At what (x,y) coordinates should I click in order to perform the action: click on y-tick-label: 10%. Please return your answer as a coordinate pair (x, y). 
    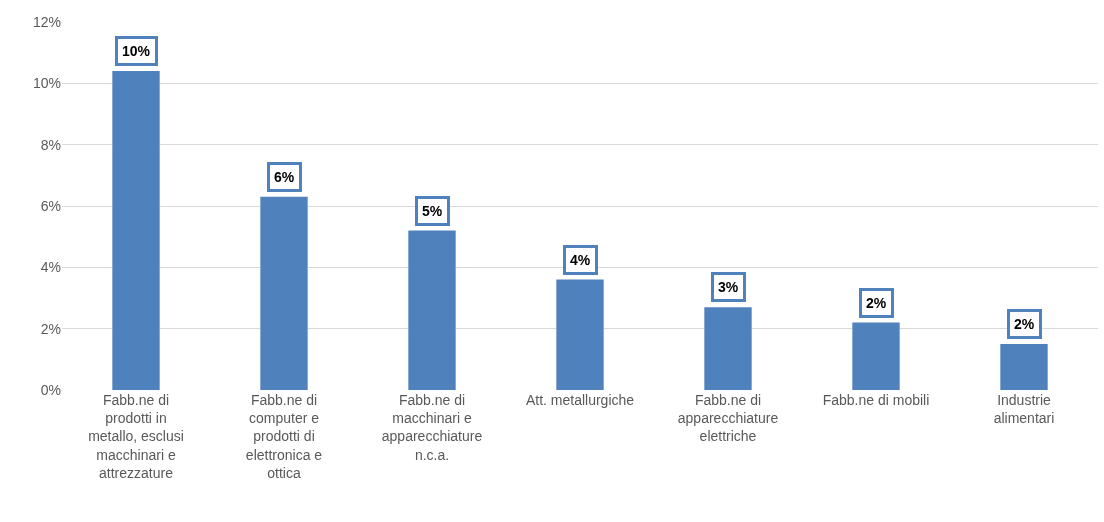
    Looking at the image, I should click on (46, 83).